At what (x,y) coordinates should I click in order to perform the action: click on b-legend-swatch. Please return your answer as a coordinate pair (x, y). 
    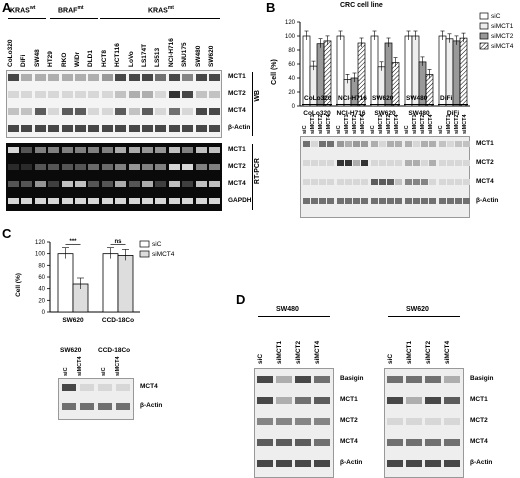
    Looking at the image, I should click on (484, 46).